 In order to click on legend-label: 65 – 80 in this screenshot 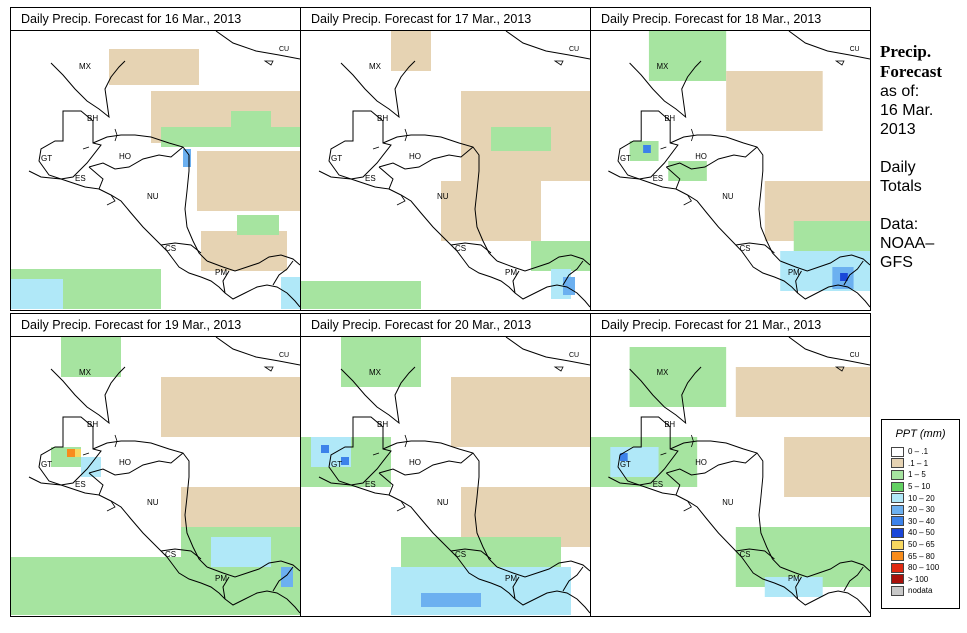, I will do `click(921, 556)`.